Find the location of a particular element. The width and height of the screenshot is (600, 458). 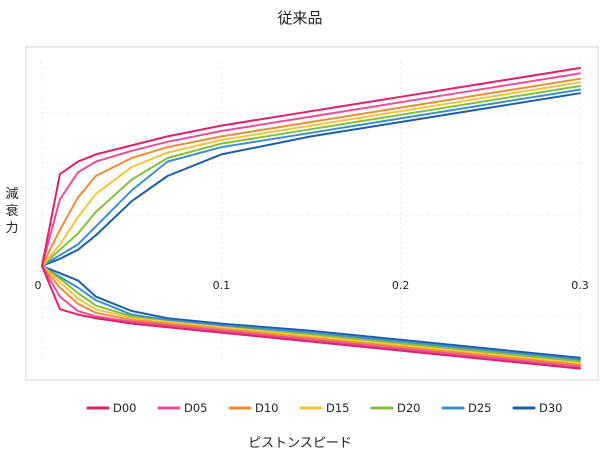

legend-label-d00: D00 is located at coordinates (125, 408).